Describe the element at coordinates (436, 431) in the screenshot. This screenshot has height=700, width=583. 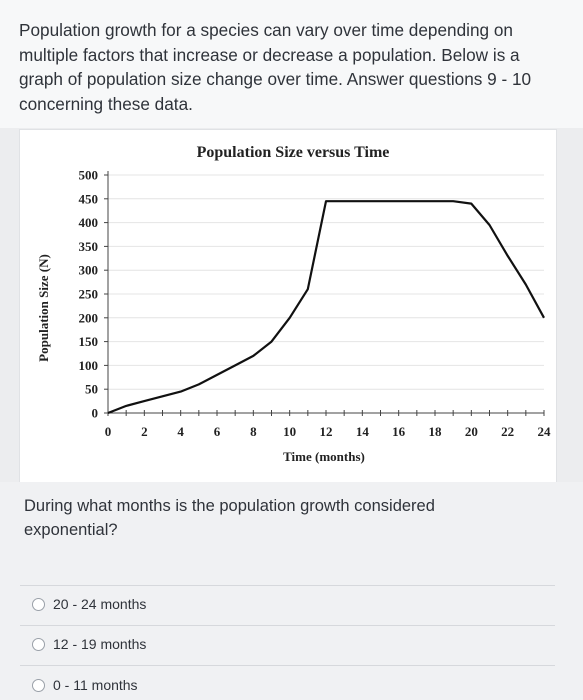
I see `x-tick-label: 18` at that location.